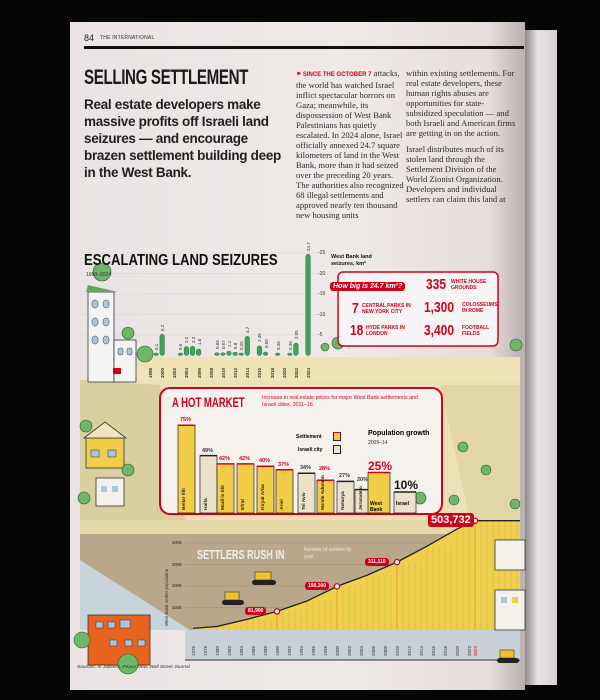  Describe the element at coordinates (386, 309) in the screenshot. I see `comparison-label: CENTRAL PARKS IN NEW YORK CITY` at that location.